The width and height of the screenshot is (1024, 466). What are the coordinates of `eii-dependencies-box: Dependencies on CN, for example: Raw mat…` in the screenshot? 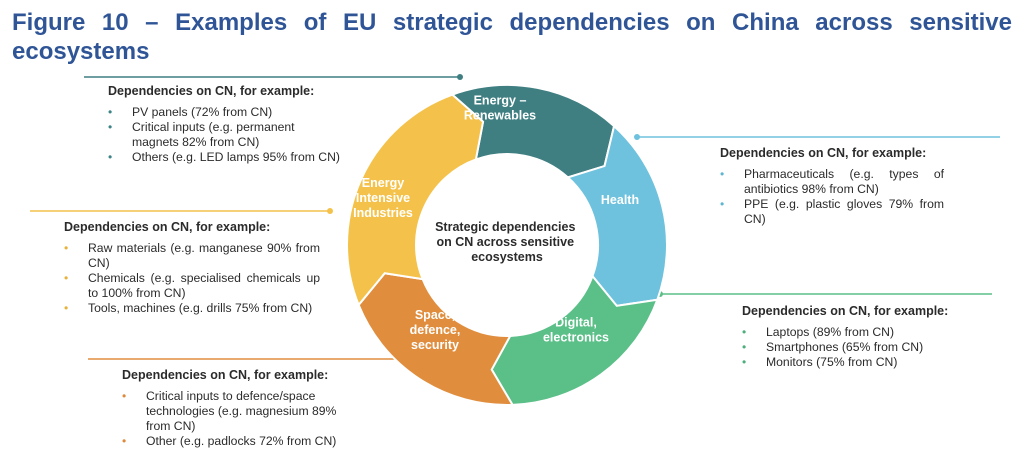 It's located at (192, 268).